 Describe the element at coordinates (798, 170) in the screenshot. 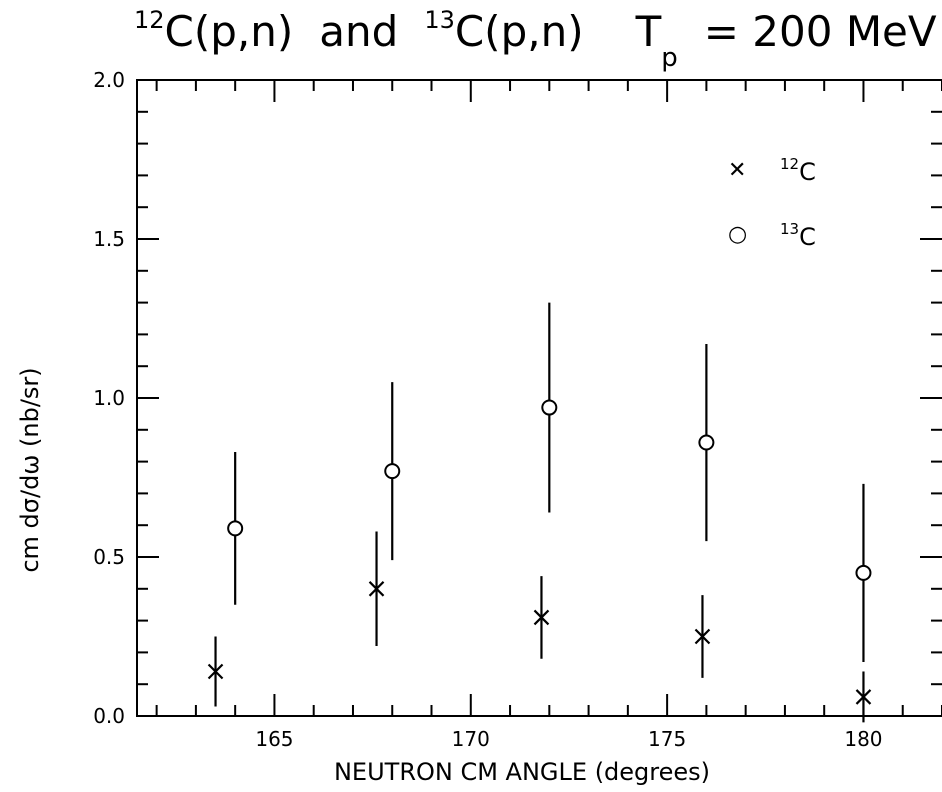

I see `legend-label-12c: 12C` at that location.